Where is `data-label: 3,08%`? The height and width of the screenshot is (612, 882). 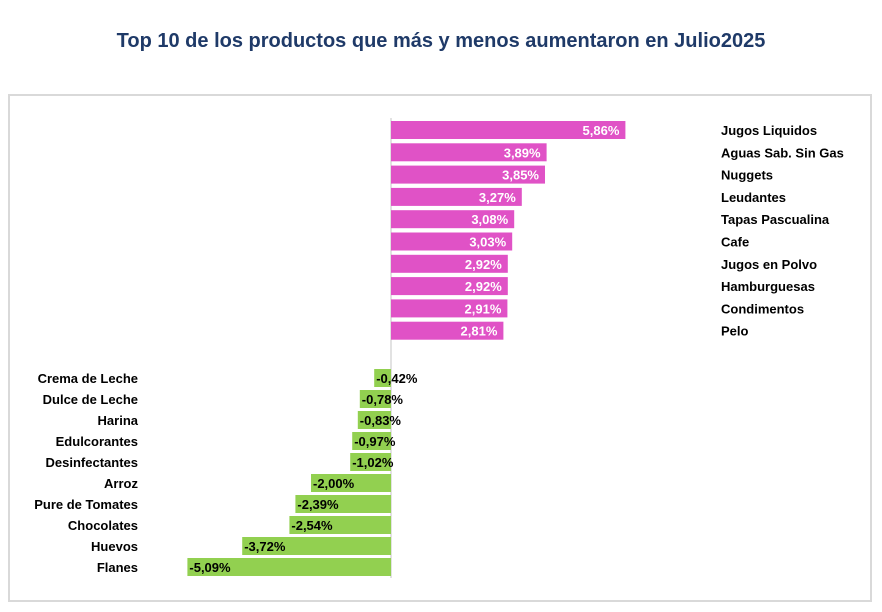
data-label: 3,08% is located at coordinates (489, 219).